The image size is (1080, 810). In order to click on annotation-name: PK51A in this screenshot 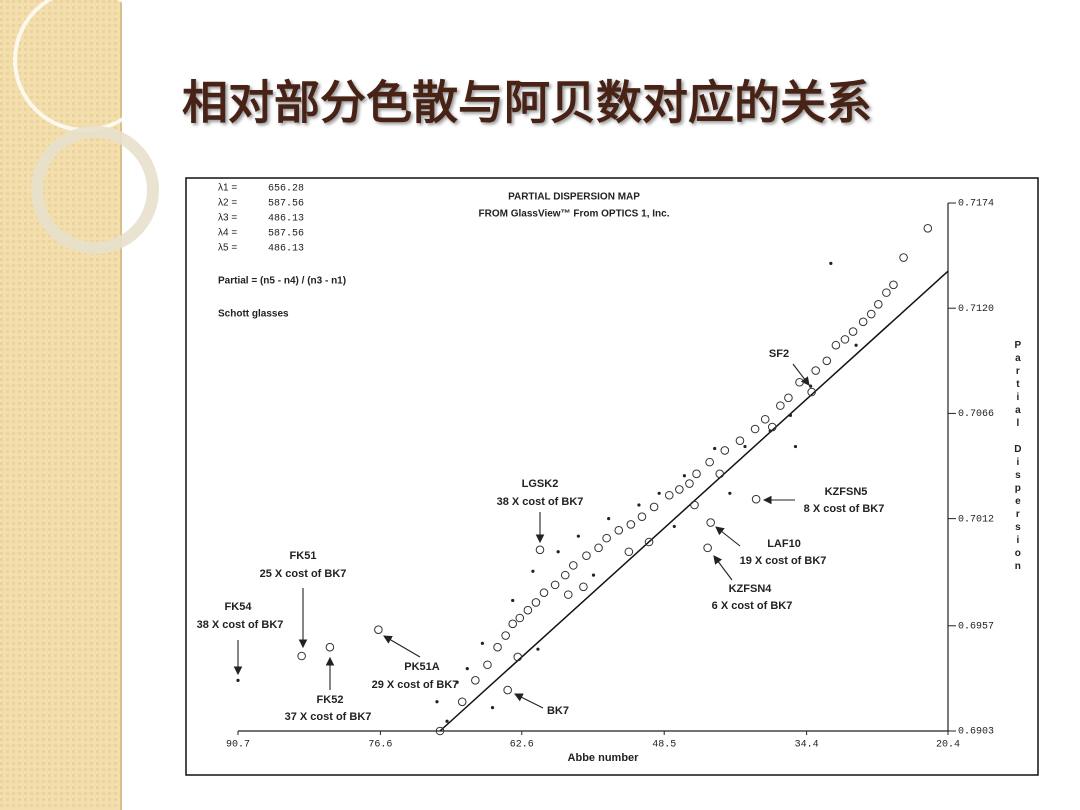, I will do `click(422, 667)`.